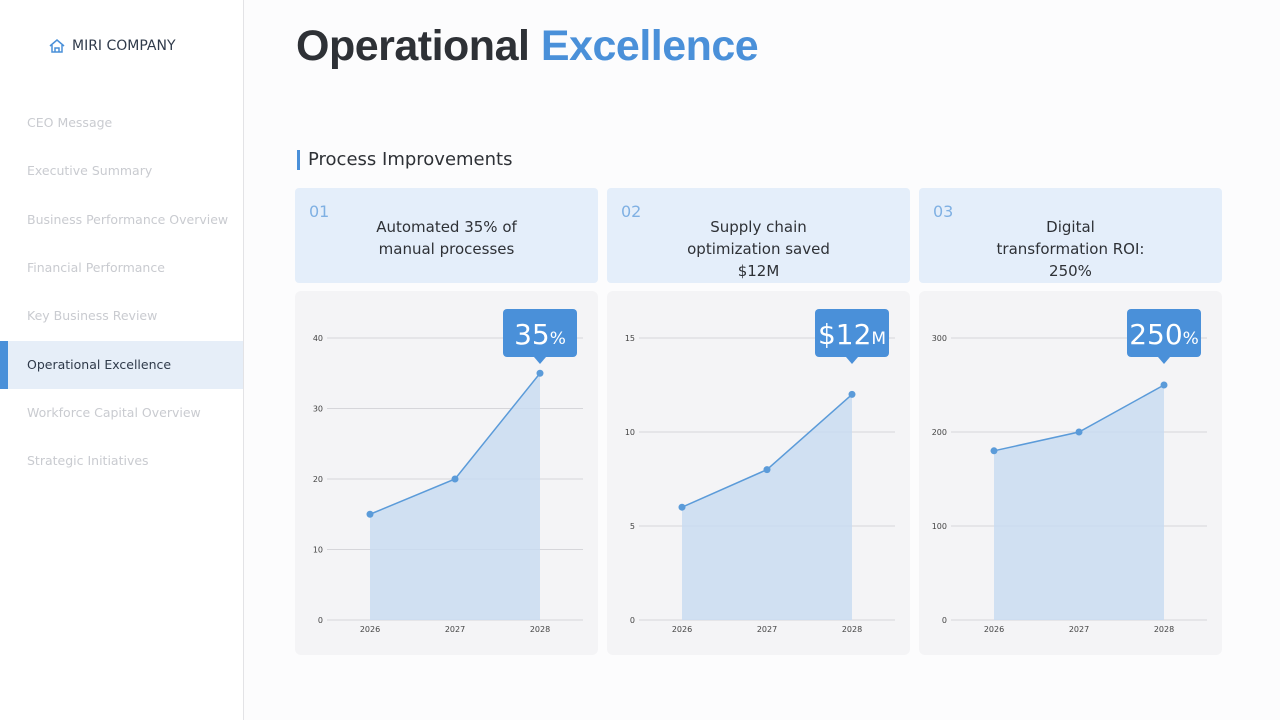  I want to click on y-tick-label: 20, so click(318, 479).